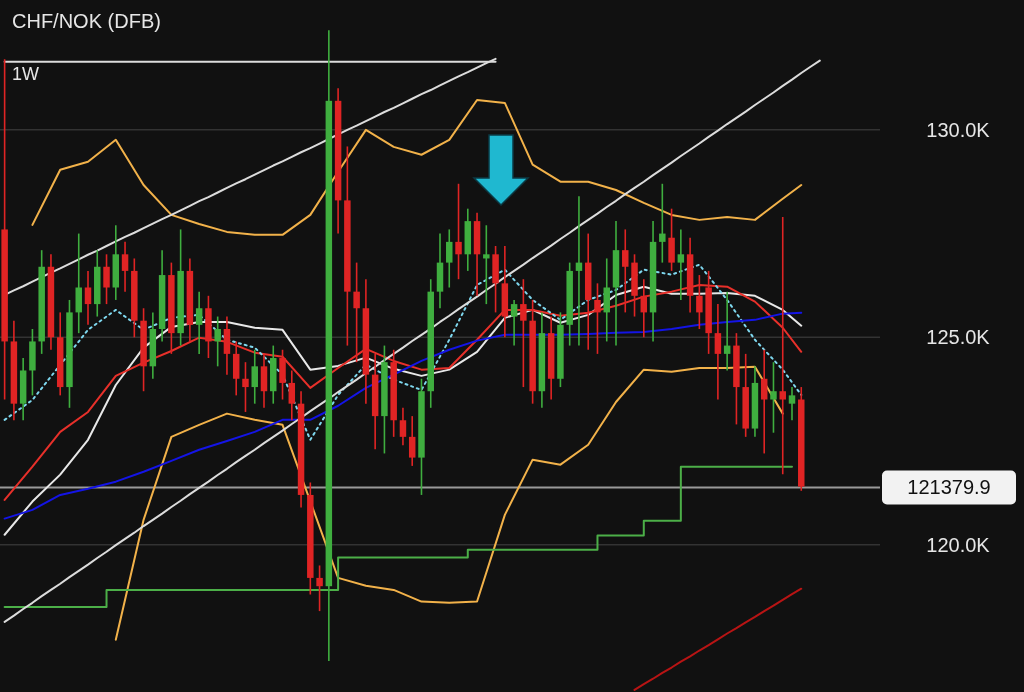 The width and height of the screenshot is (1024, 692). What do you see at coordinates (958, 337) in the screenshot?
I see `y-tick-label: 125.0K` at bounding box center [958, 337].